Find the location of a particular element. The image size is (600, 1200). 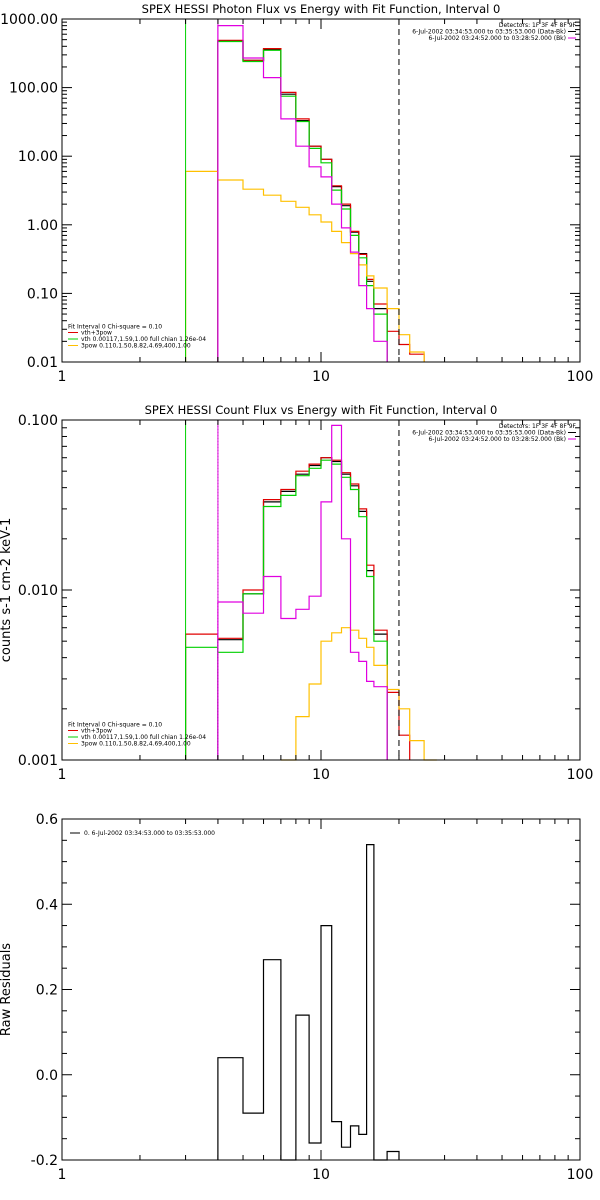

y-tick-label: 1.00 is located at coordinates (42, 226).